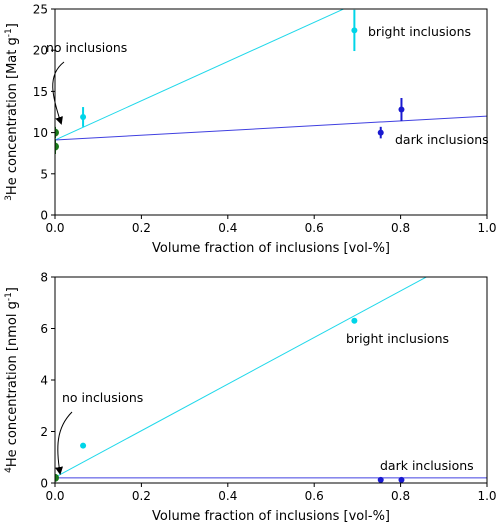 This screenshot has height=529, width=500. What do you see at coordinates (314, 228) in the screenshot?
I see `p0-x-tick-label-3: 0.6` at bounding box center [314, 228].